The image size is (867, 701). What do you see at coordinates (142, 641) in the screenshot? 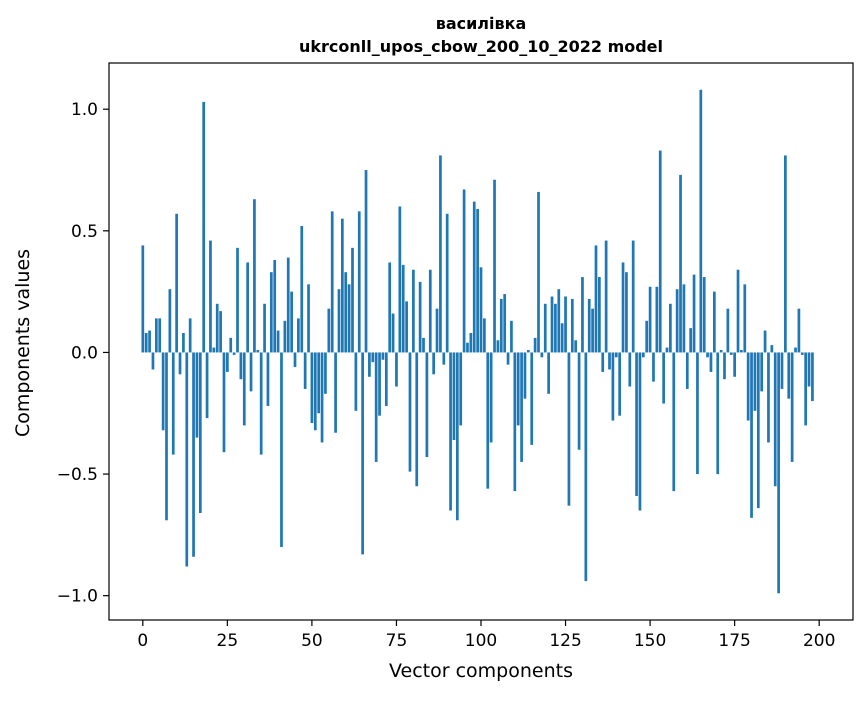
I see `x-tick-label-0: 0` at bounding box center [142, 641].